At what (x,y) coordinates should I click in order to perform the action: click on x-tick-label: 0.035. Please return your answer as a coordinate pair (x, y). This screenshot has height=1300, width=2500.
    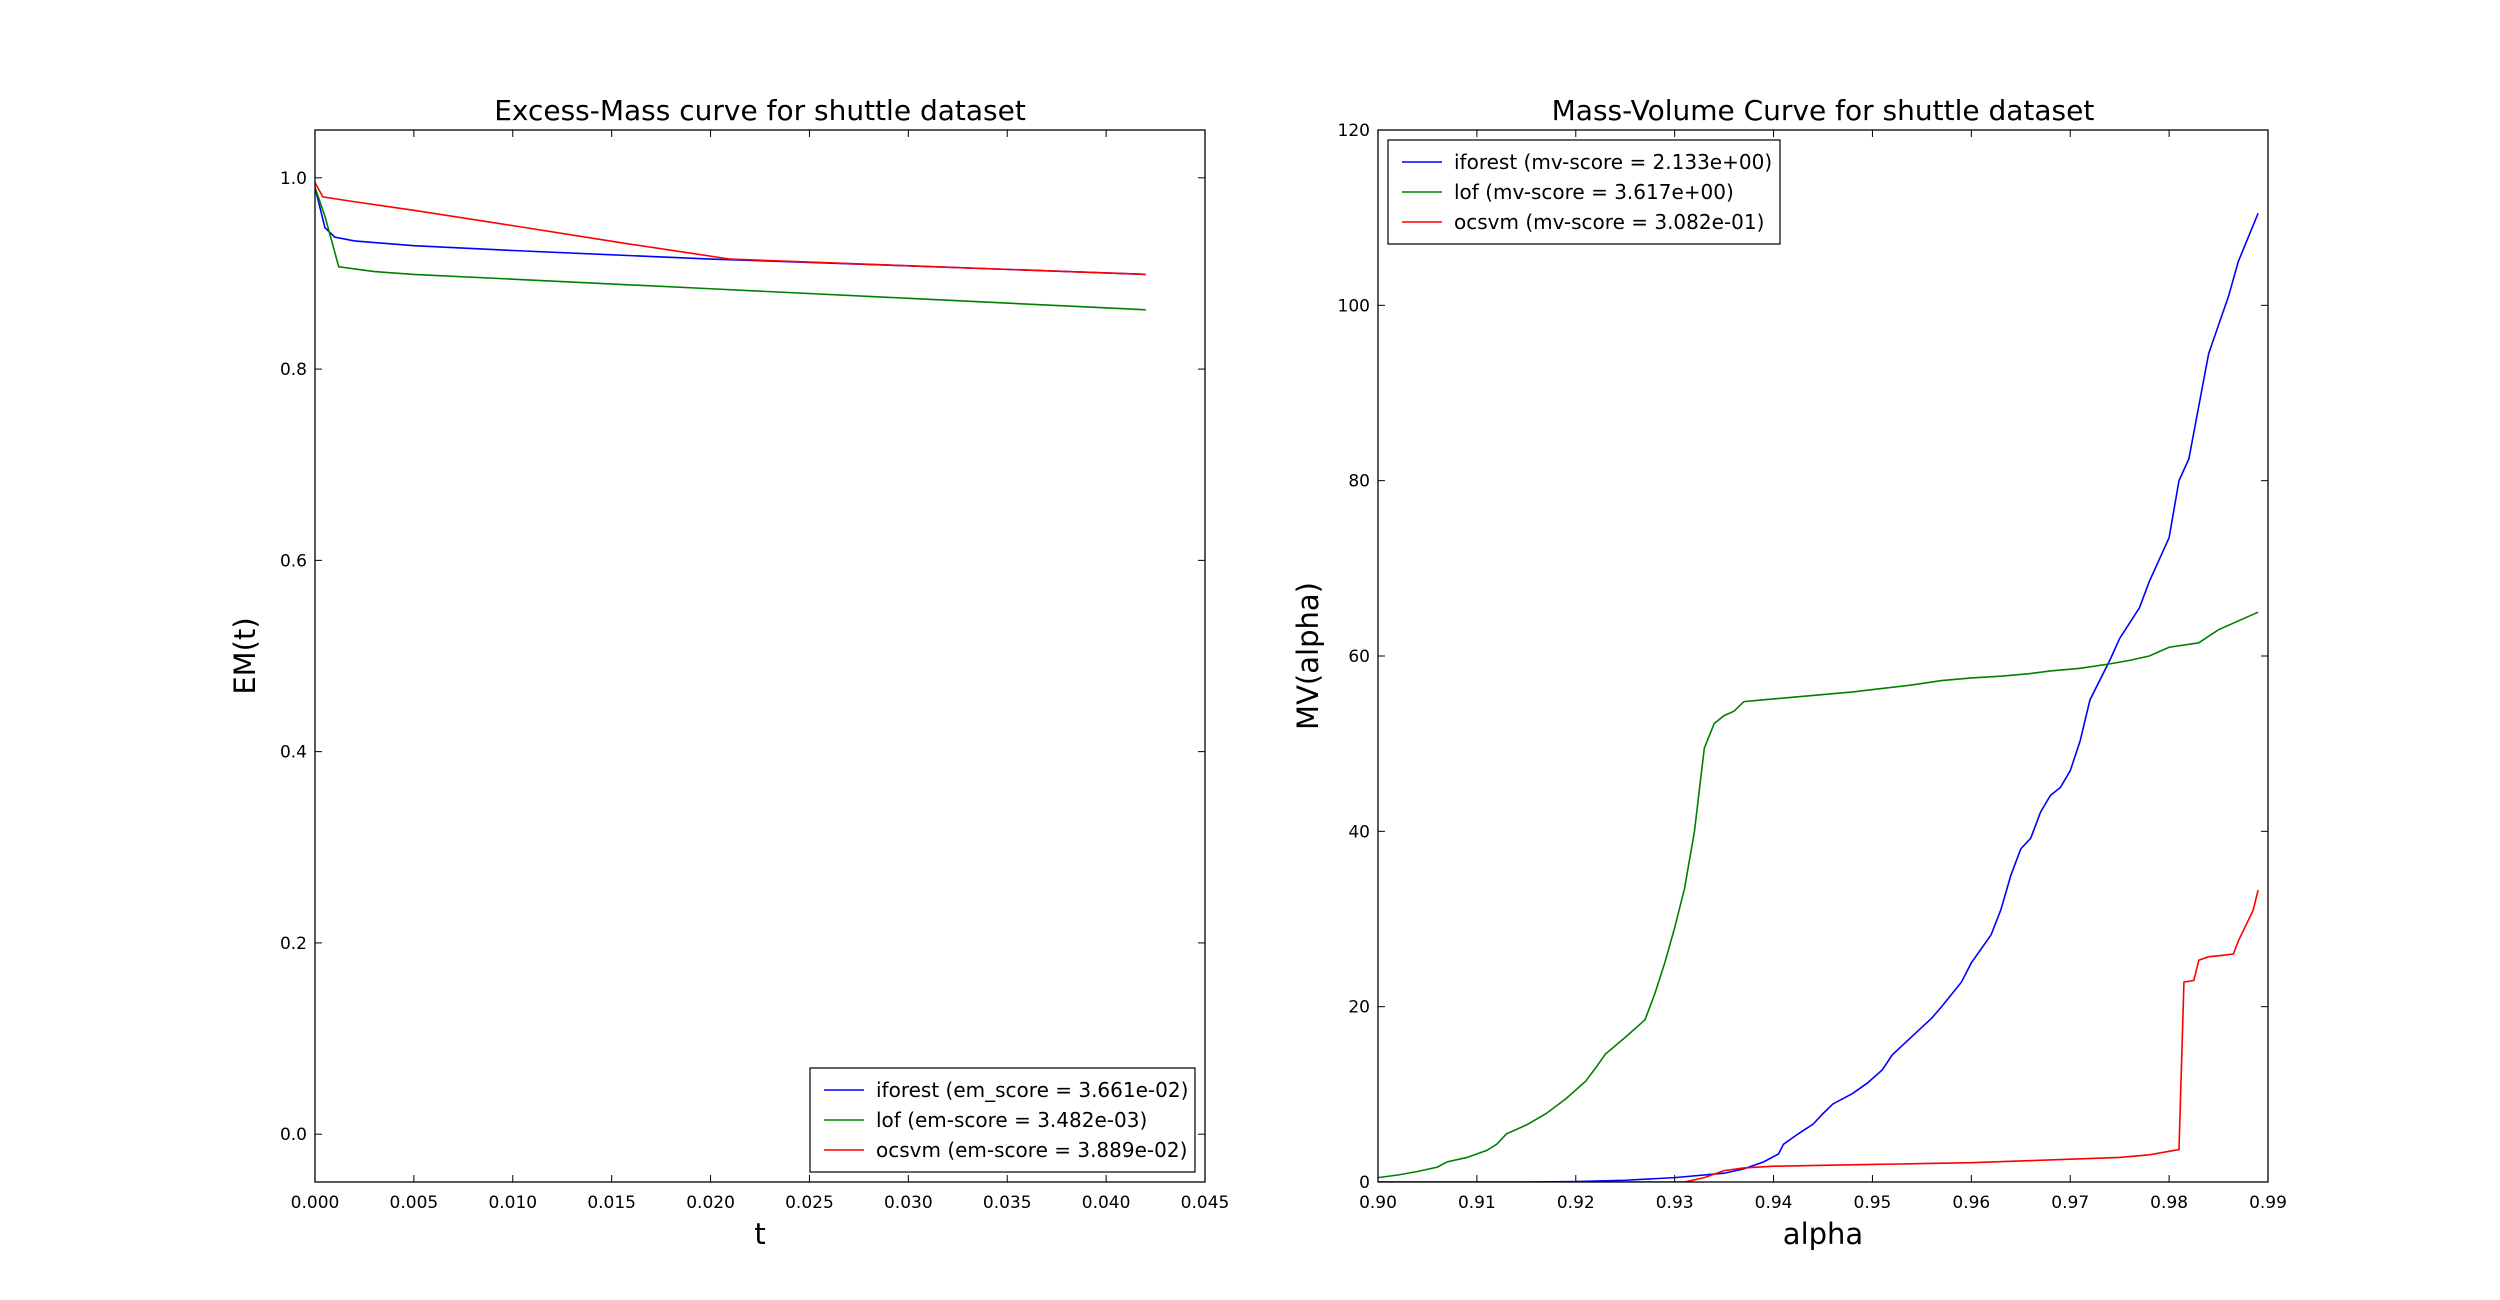
    Looking at the image, I should click on (1007, 1203).